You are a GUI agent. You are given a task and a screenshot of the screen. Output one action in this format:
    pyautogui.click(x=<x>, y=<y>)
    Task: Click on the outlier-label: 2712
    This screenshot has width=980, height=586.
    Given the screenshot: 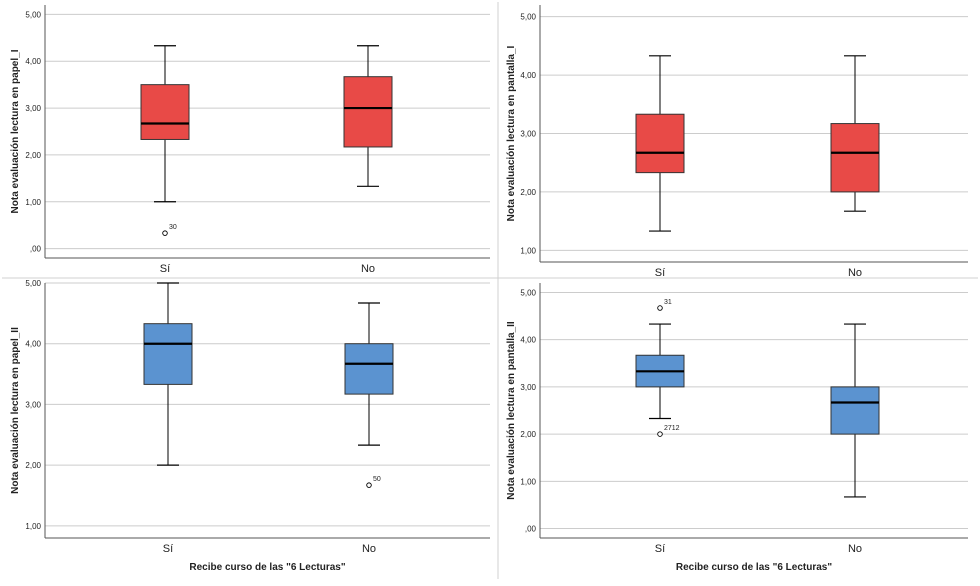 What is the action you would take?
    pyautogui.click(x=672, y=428)
    